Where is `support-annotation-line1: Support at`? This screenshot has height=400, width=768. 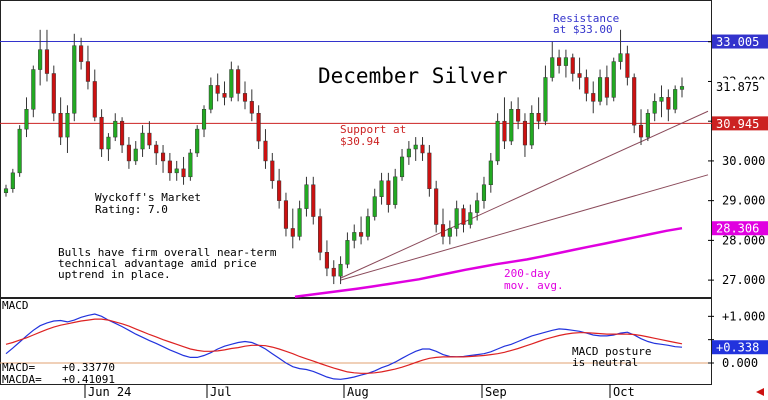
support-annotation-line1: Support at is located at coordinates (373, 129).